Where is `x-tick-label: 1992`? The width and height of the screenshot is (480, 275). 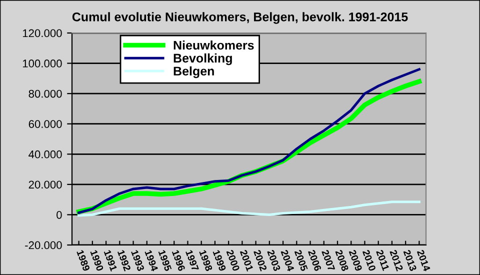 x-tick-label: 1992 is located at coordinates (124, 261).